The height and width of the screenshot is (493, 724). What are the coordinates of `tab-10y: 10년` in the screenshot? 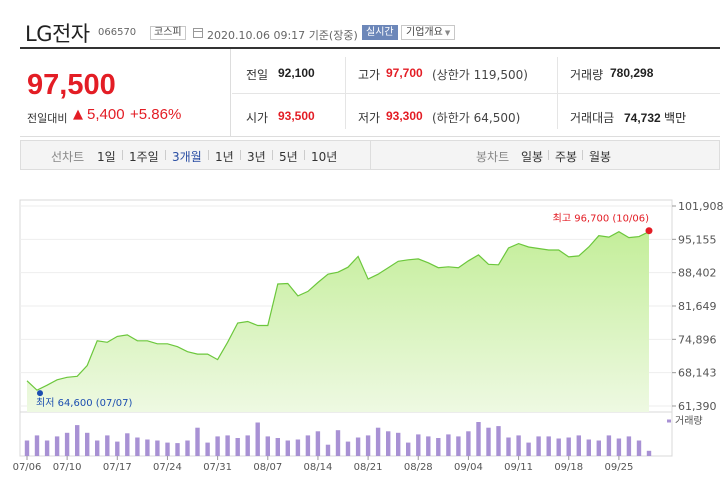 It's located at (324, 157).